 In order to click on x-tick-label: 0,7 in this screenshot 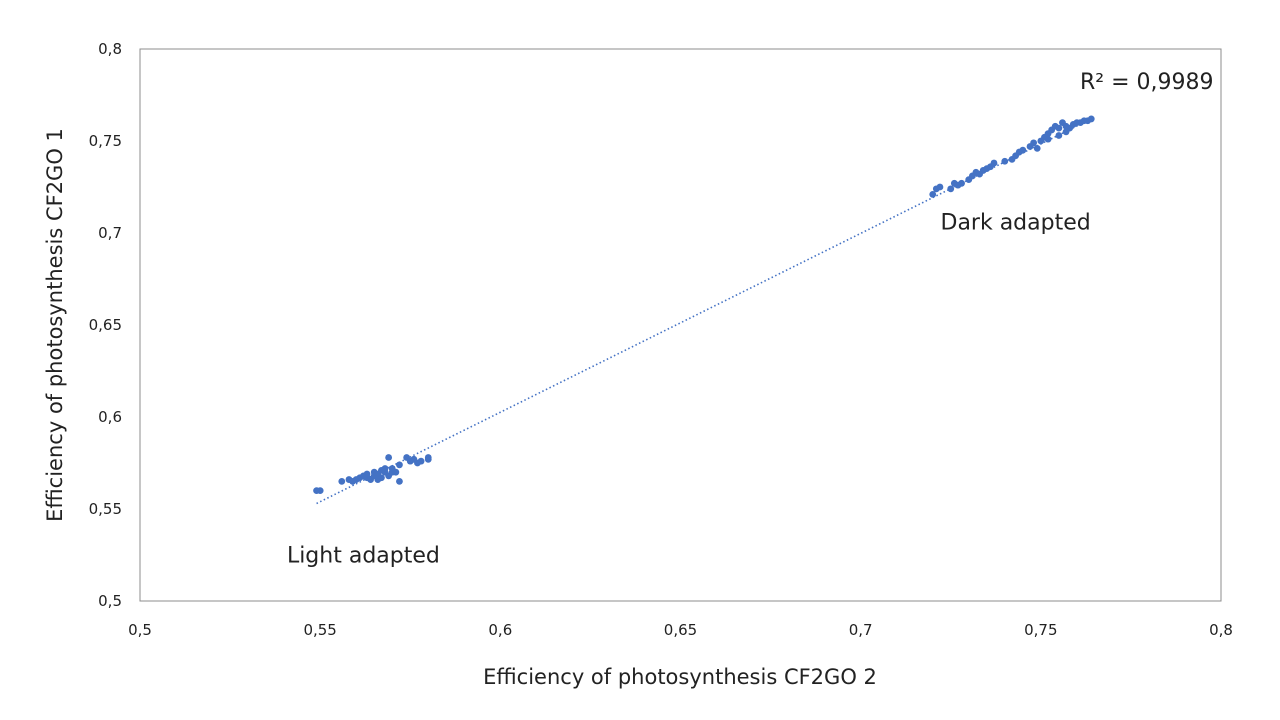, I will do `click(861, 630)`.